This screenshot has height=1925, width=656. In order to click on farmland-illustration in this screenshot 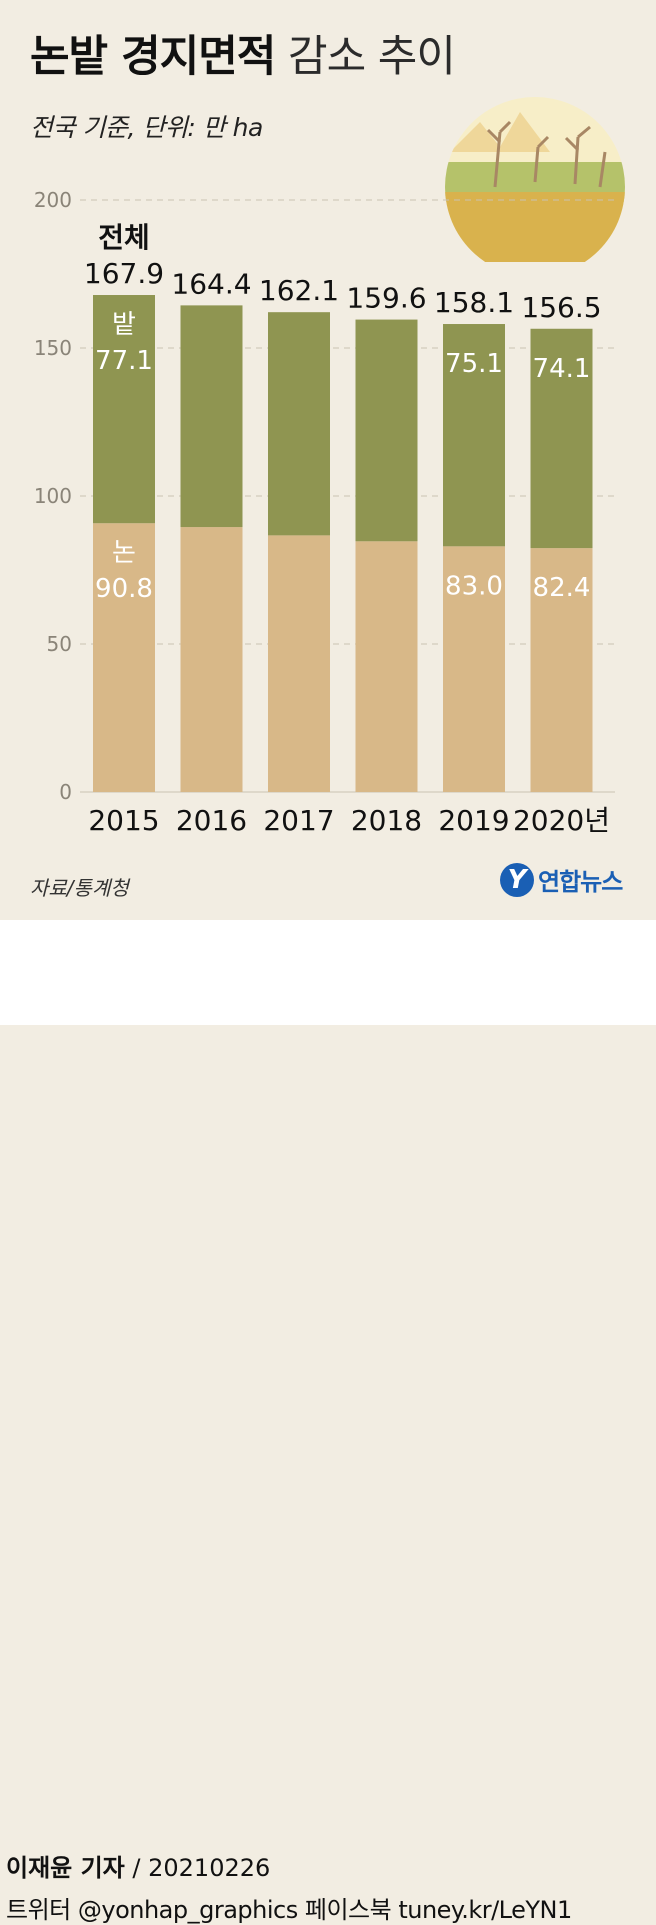, I will do `click(535, 179)`.